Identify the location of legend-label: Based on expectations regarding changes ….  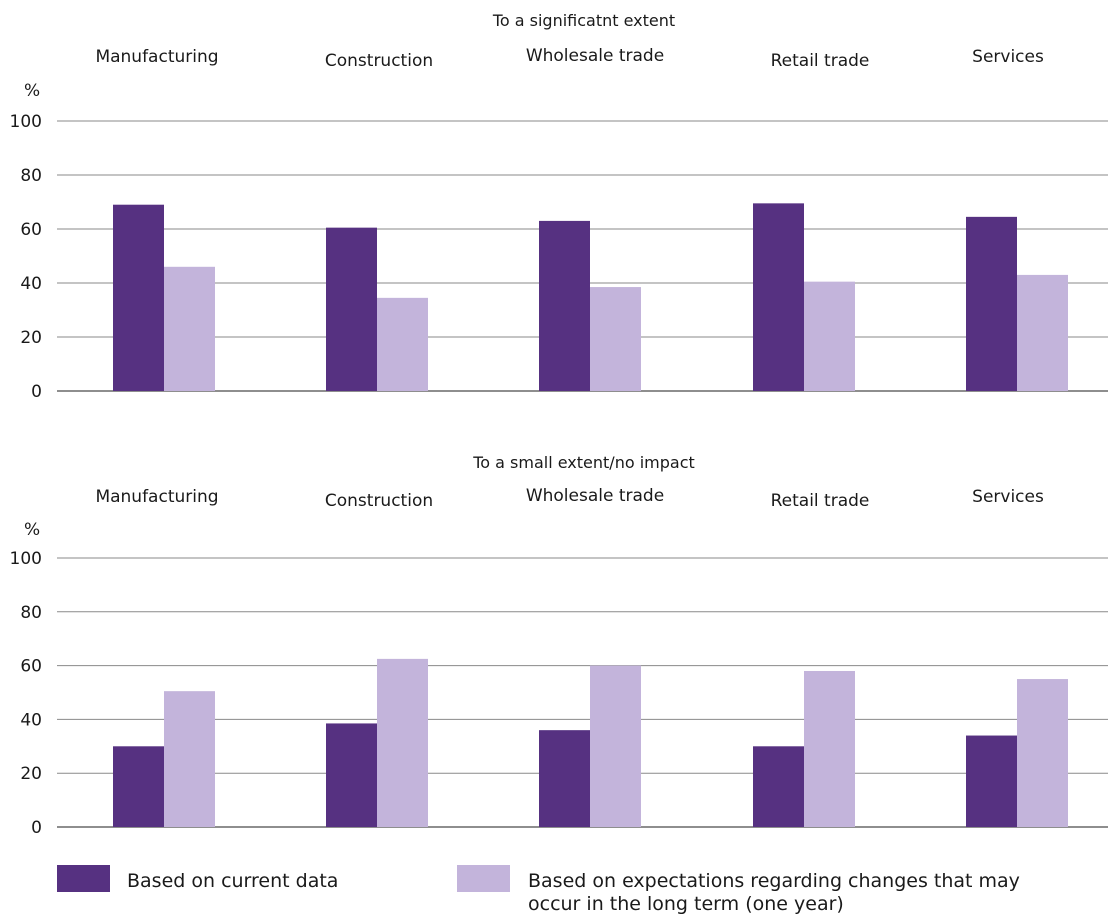
(774, 881).